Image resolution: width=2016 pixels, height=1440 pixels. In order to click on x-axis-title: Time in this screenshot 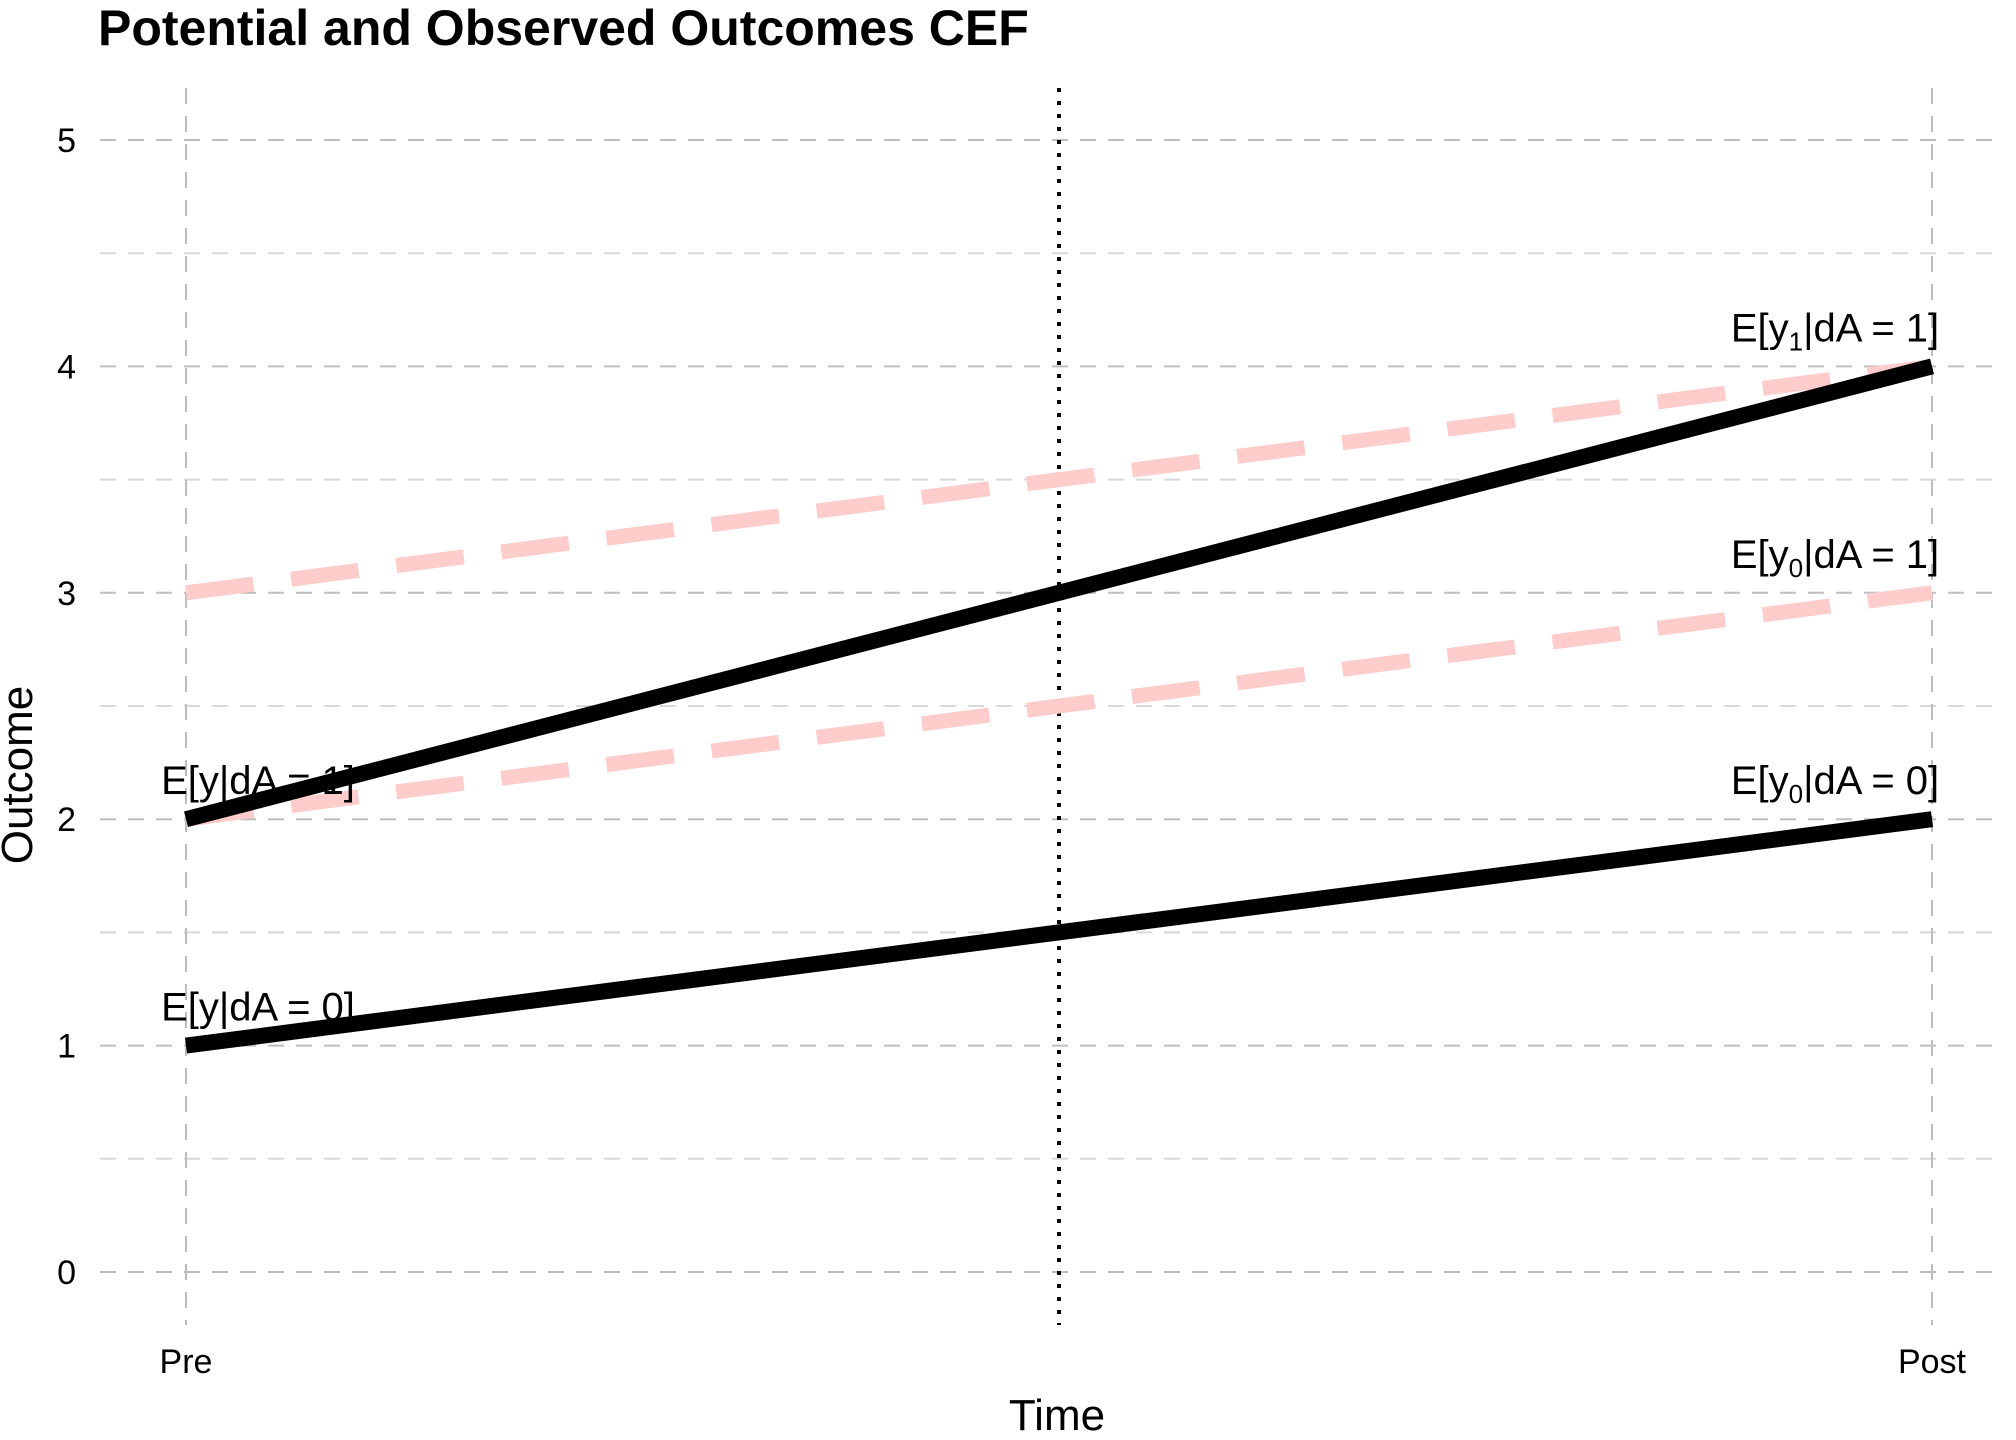, I will do `click(1057, 1415)`.